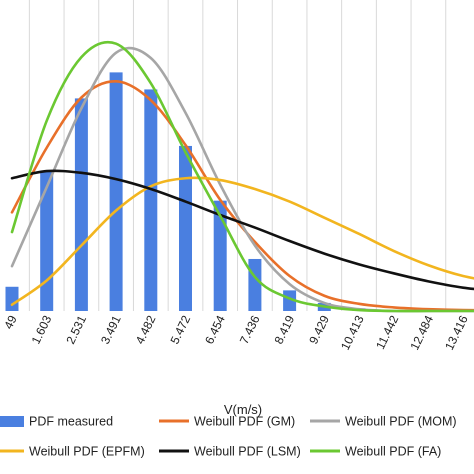  What do you see at coordinates (250, 329) in the screenshot?
I see `x-tick-label: 7.436` at bounding box center [250, 329].